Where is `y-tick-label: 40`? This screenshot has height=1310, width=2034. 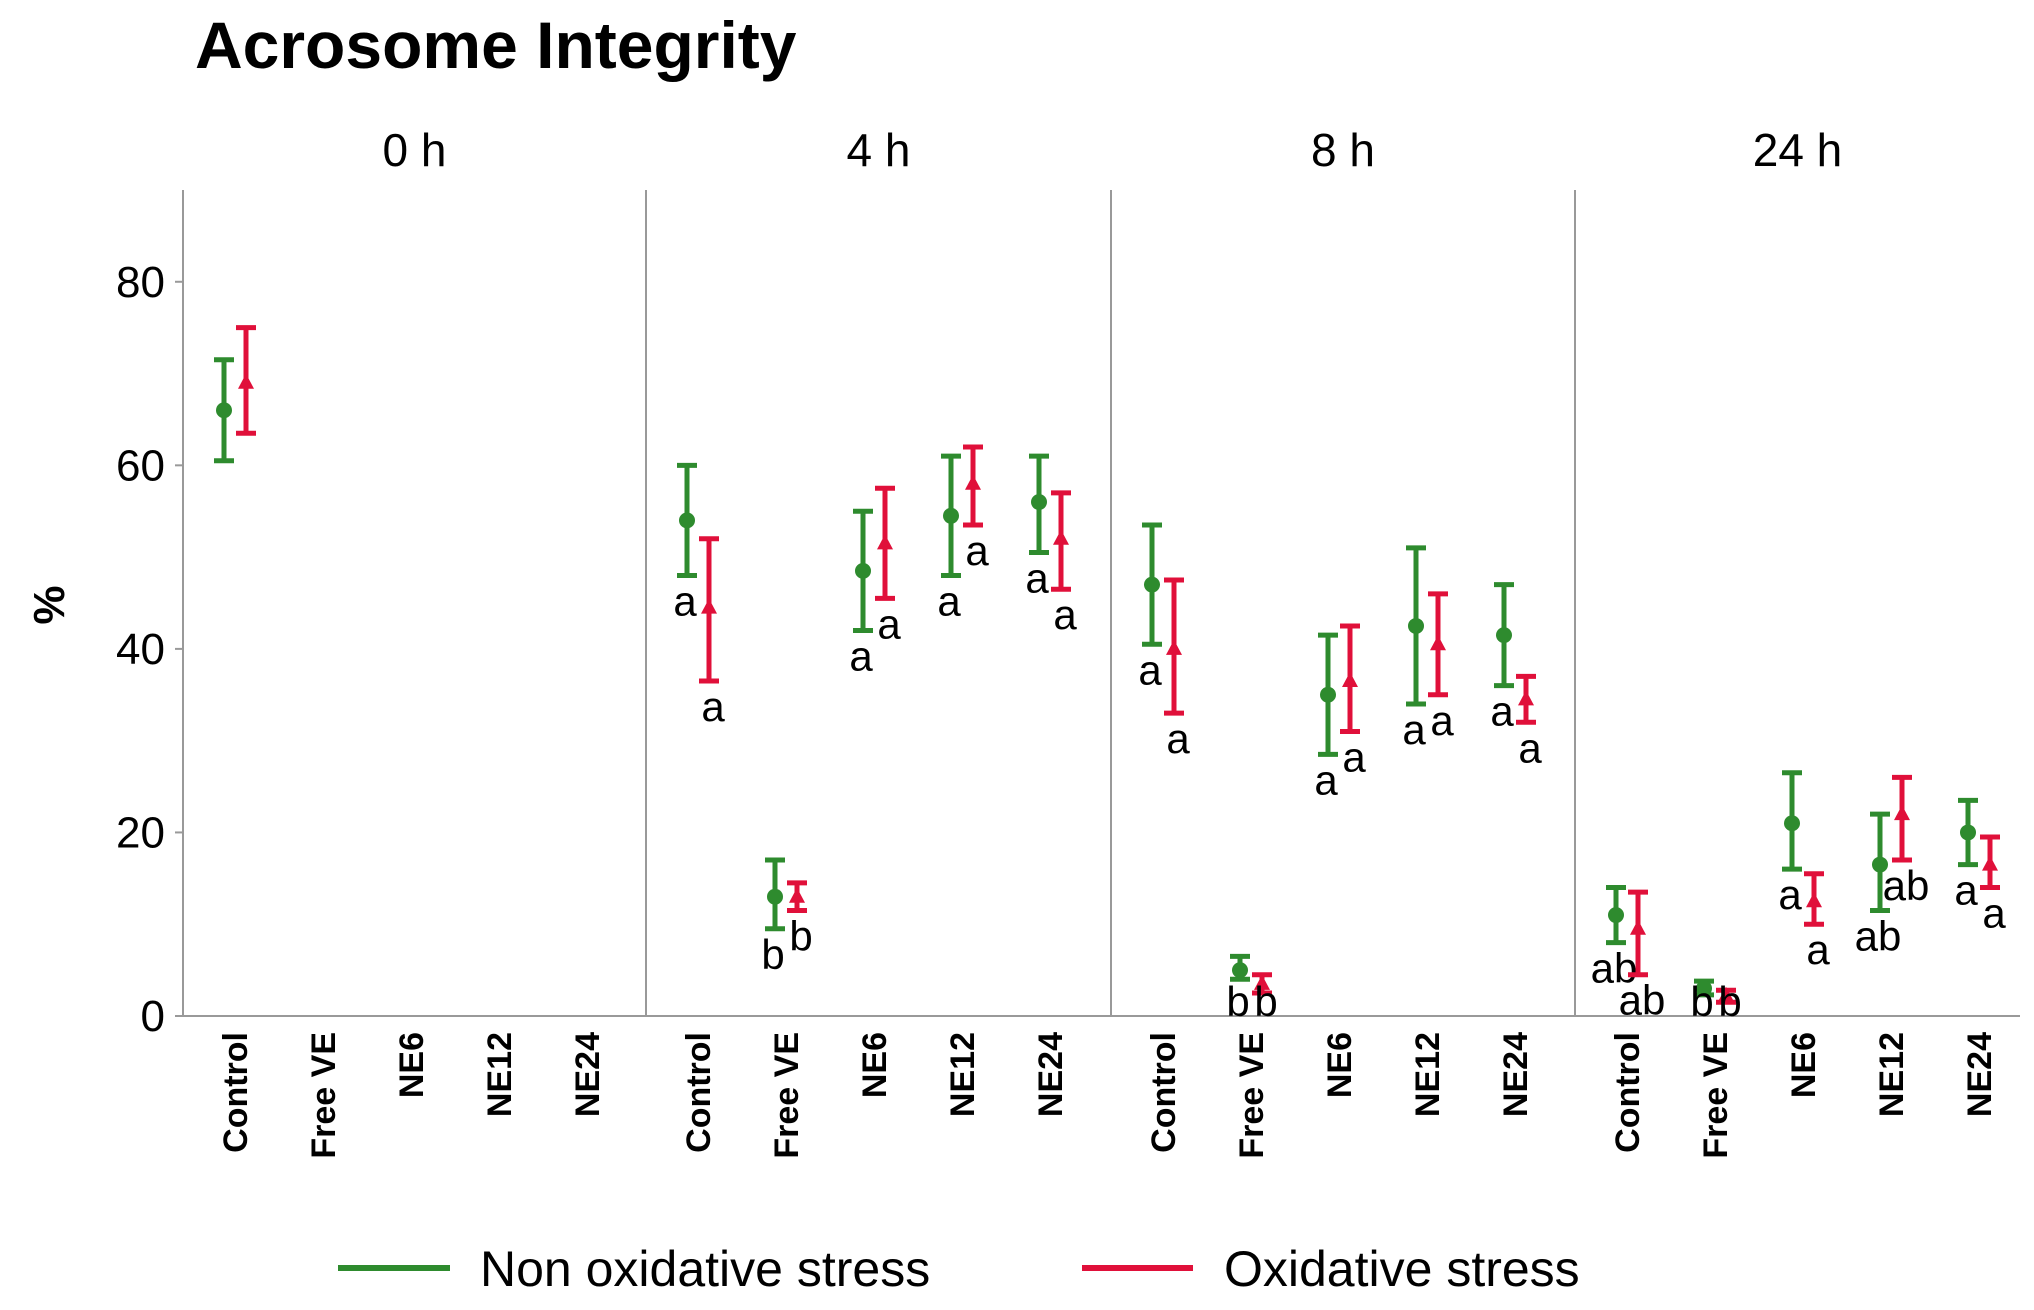 y-tick-label: 40 is located at coordinates (140, 649).